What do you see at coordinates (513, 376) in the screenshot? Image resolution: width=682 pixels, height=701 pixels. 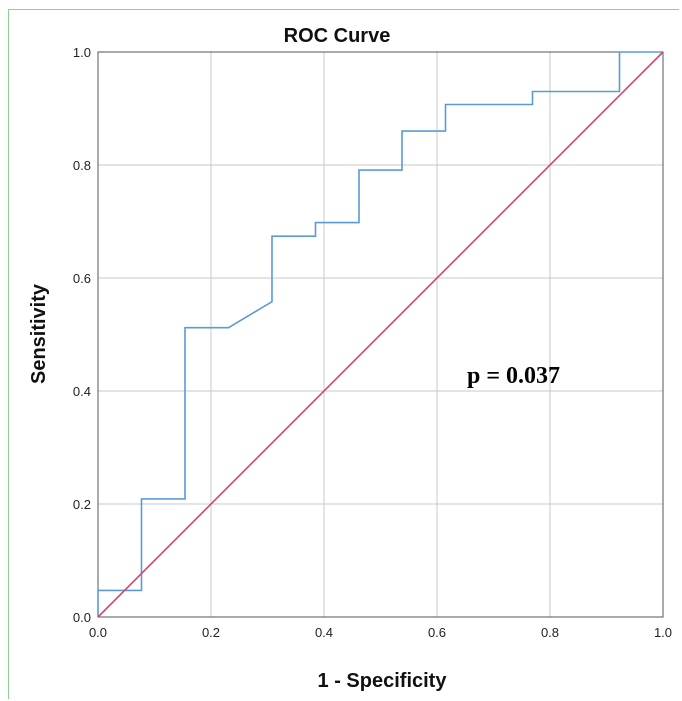 I see `p-value-annotation: p = 0.037` at bounding box center [513, 376].